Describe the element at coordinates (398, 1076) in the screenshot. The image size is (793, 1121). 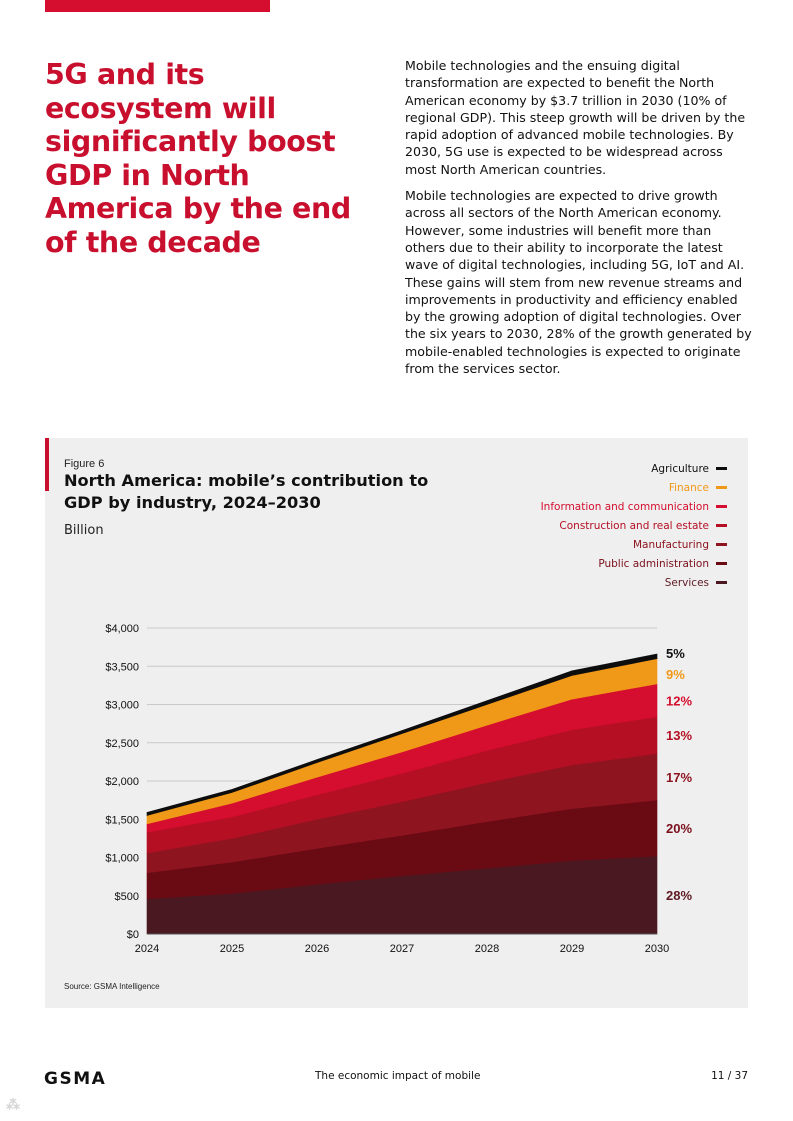
I see `footer-publication-title: The economic impact of mobile` at that location.